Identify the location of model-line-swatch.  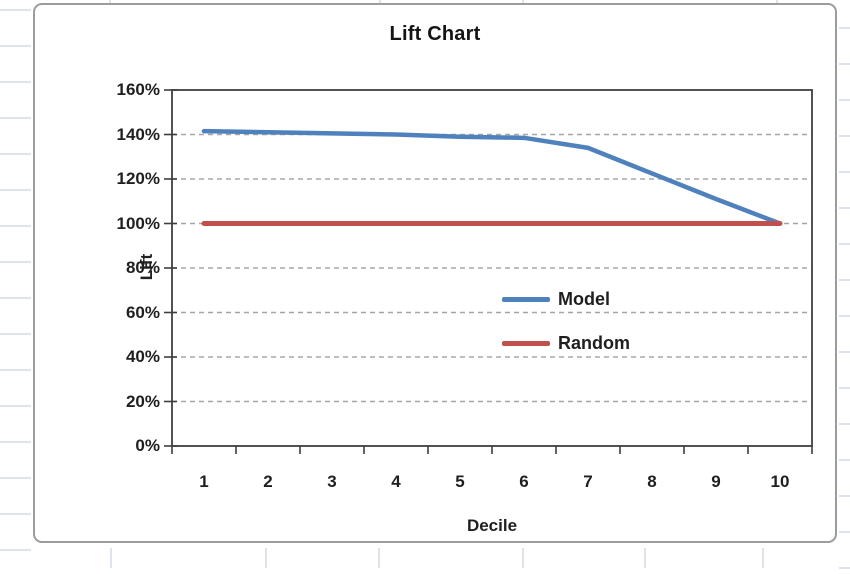
(526, 299).